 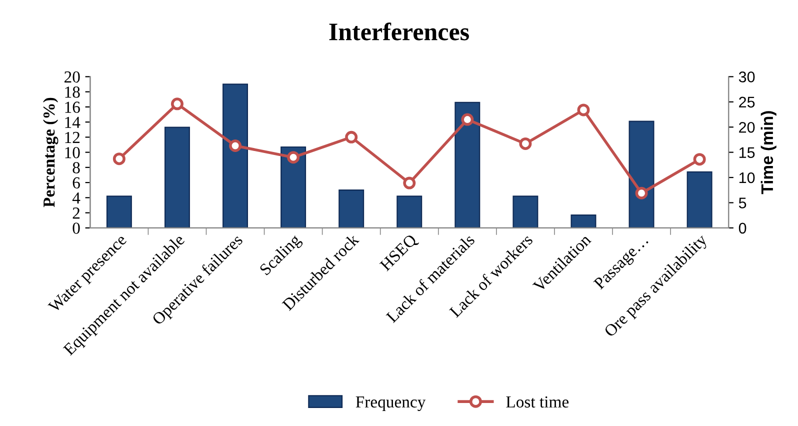 What do you see at coordinates (742, 228) in the screenshot?
I see `y2-tick-label: 0` at bounding box center [742, 228].